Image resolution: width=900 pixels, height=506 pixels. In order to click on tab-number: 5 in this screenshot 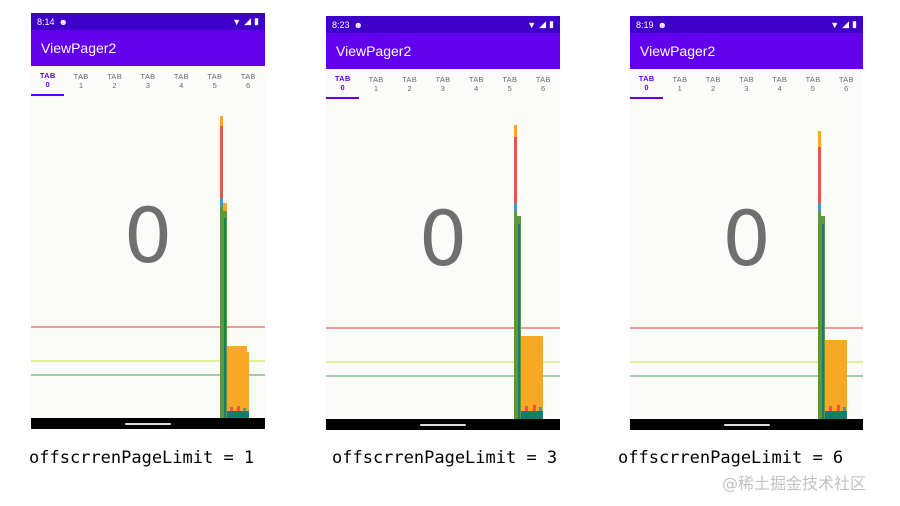, I will do `click(215, 85)`.